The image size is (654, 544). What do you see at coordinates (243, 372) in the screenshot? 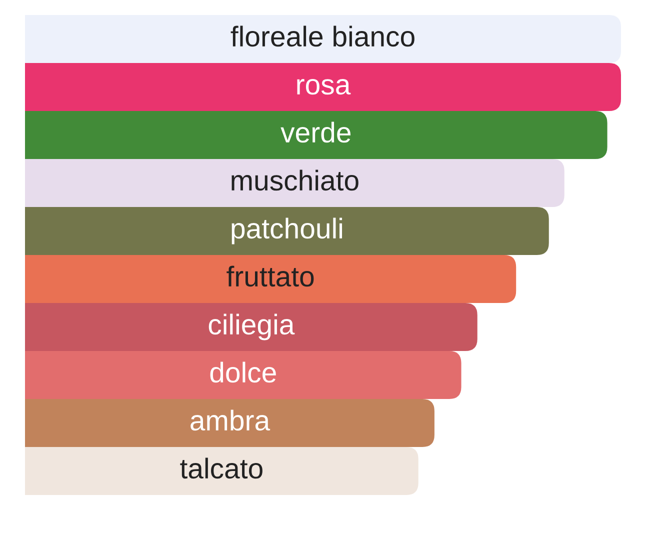
I see `y-tick-label: dolce` at bounding box center [243, 372].